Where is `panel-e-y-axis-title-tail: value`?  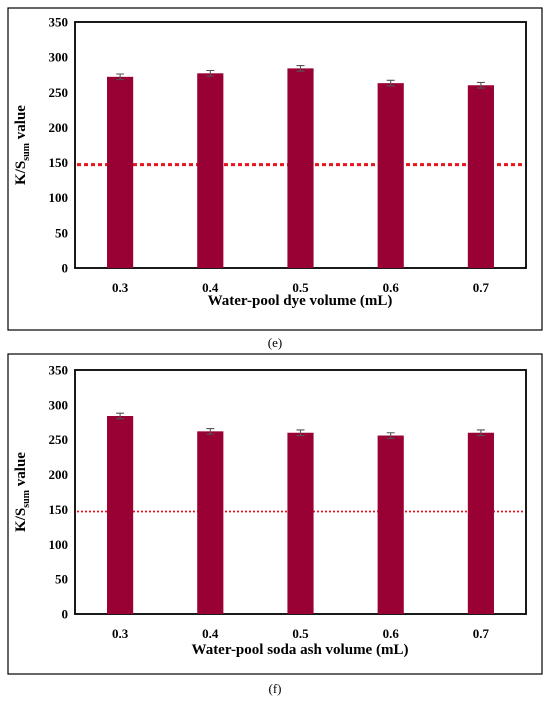 panel-e-y-axis-title-tail: value is located at coordinates (21, 124).